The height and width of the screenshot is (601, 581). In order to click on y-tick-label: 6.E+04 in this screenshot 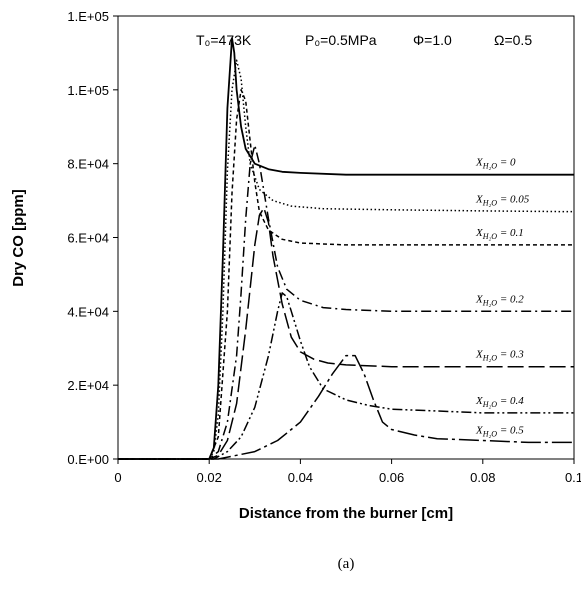, I will do `click(88, 238)`.